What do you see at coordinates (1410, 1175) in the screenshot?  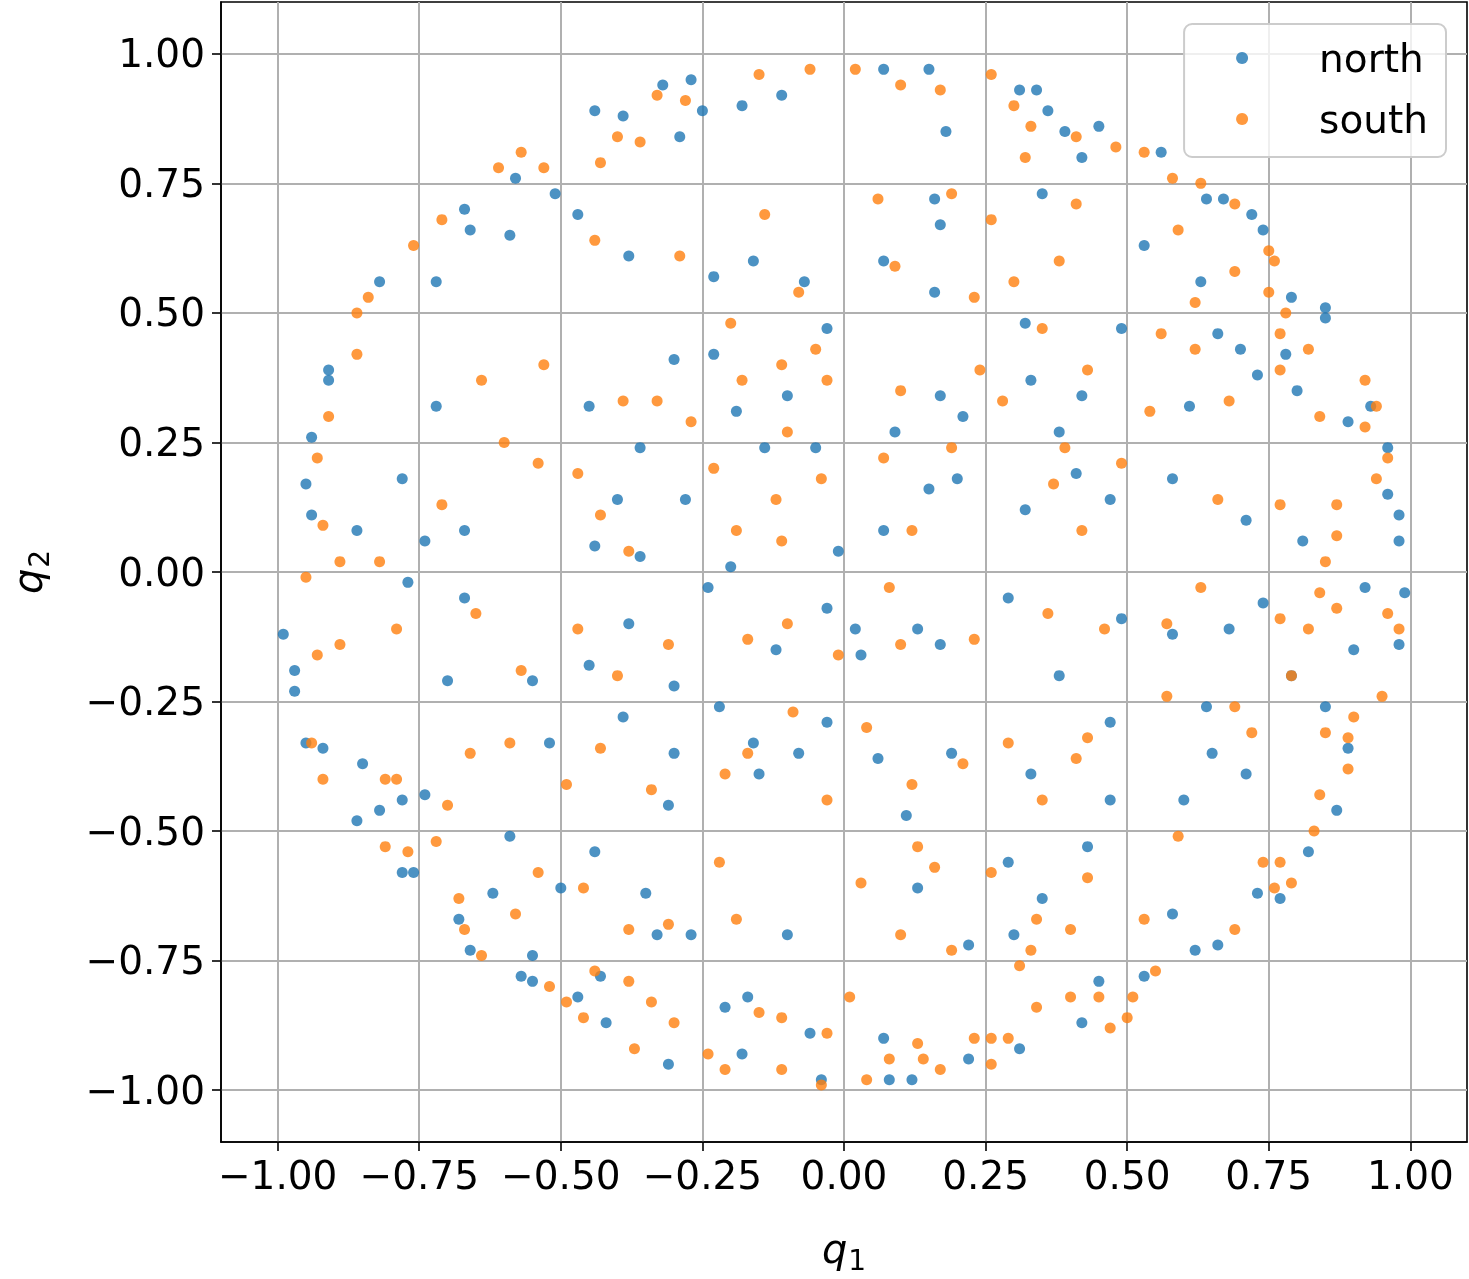 I see `x-tick-label: 1.00` at bounding box center [1410, 1175].